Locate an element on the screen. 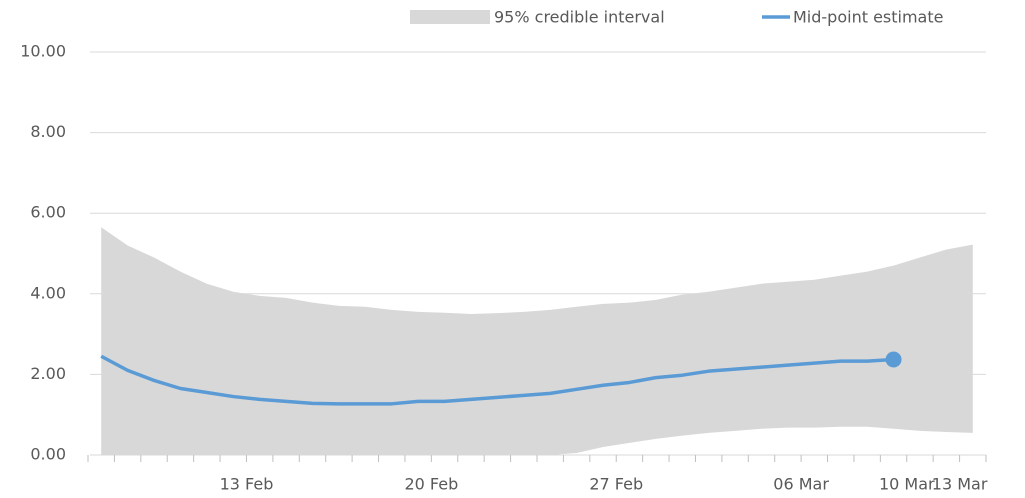  y-tick-label: 8.00 is located at coordinates (48, 131).